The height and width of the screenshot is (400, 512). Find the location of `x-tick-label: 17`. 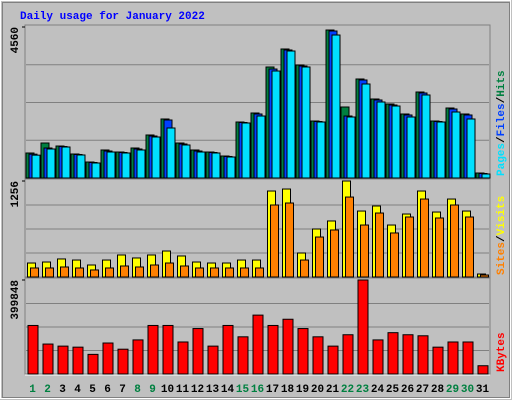

x-tick-label: 17 is located at coordinates (272, 390).